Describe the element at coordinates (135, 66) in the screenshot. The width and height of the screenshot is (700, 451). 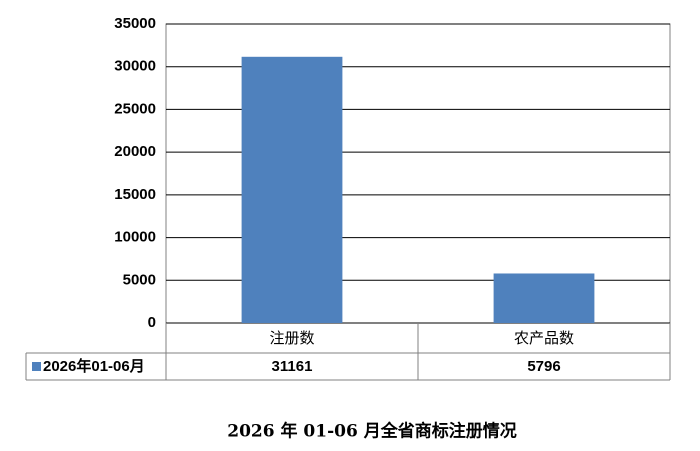
I see `y-tick-label: 30000` at that location.